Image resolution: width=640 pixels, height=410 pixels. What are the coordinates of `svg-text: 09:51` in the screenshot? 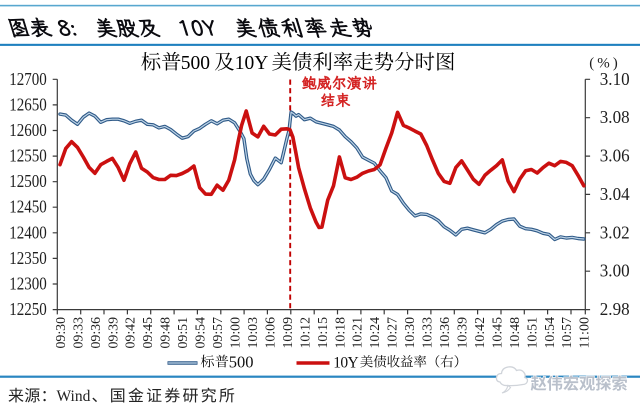 It's located at (183, 333).